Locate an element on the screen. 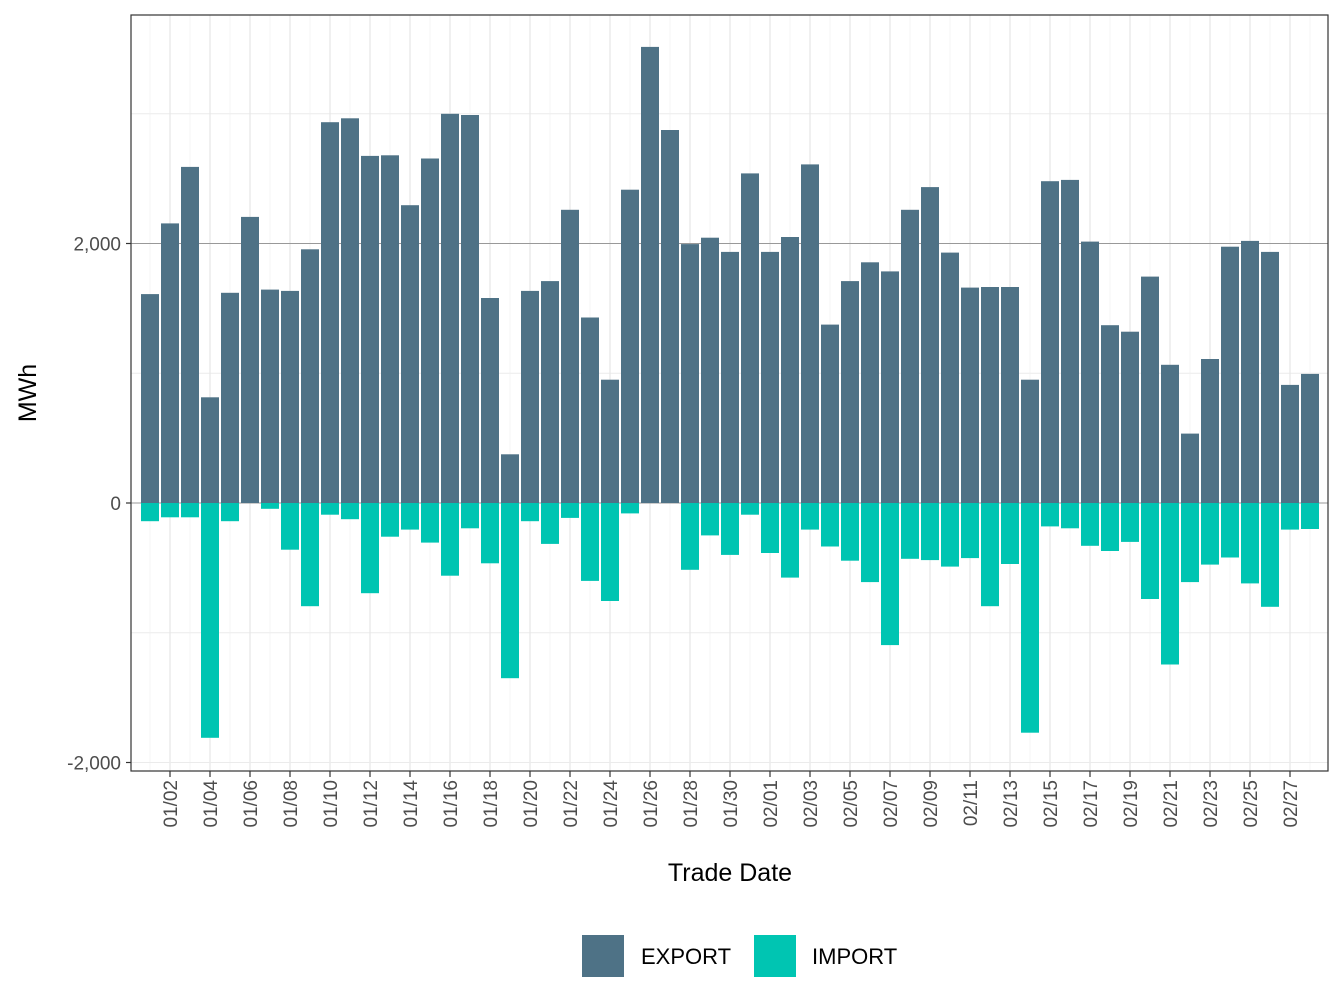 This screenshot has width=1344, height=1008. x-tick-label: 02/19 is located at coordinates (1131, 804).